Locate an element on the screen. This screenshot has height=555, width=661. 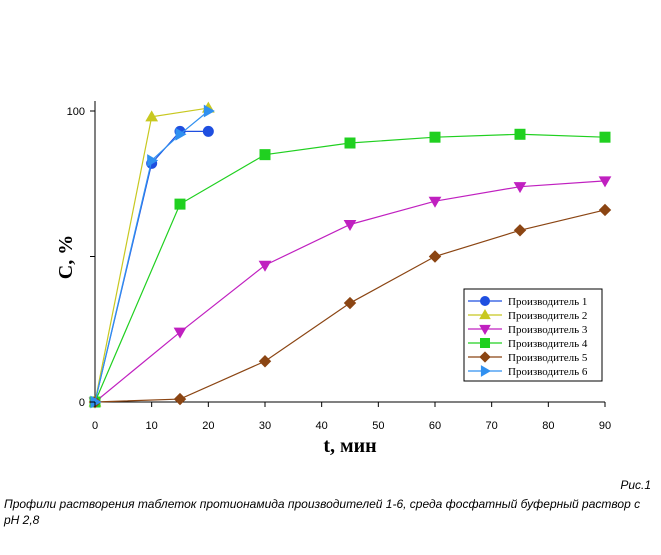
legend-label: Производитель 2 is located at coordinates (547, 316).